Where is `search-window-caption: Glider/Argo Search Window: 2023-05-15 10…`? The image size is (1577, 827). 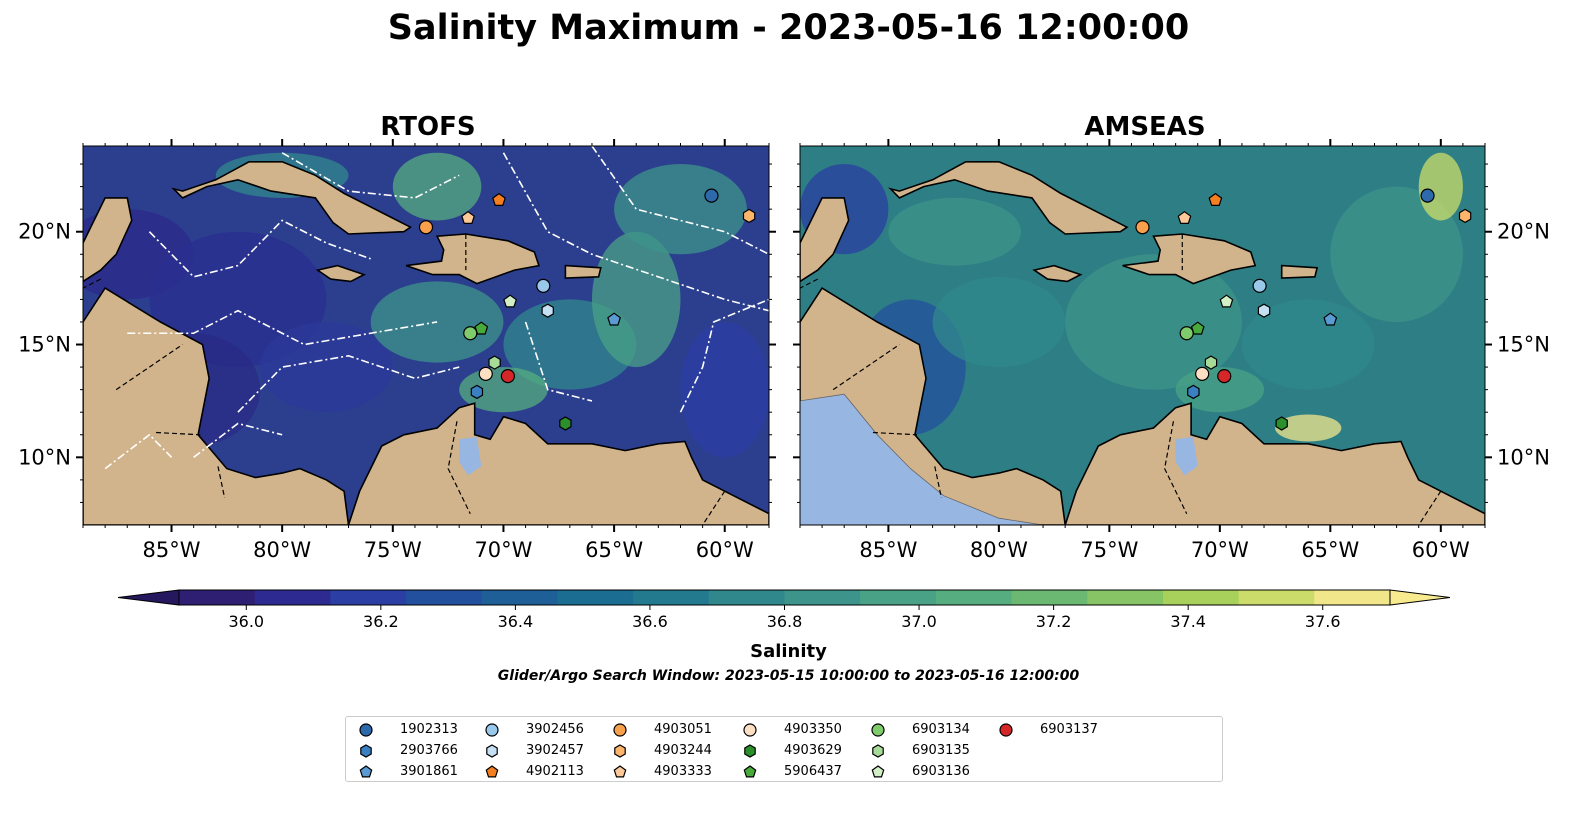
search-window-caption: Glider/Argo Search Window: 2023-05-15 10… is located at coordinates (788, 676).